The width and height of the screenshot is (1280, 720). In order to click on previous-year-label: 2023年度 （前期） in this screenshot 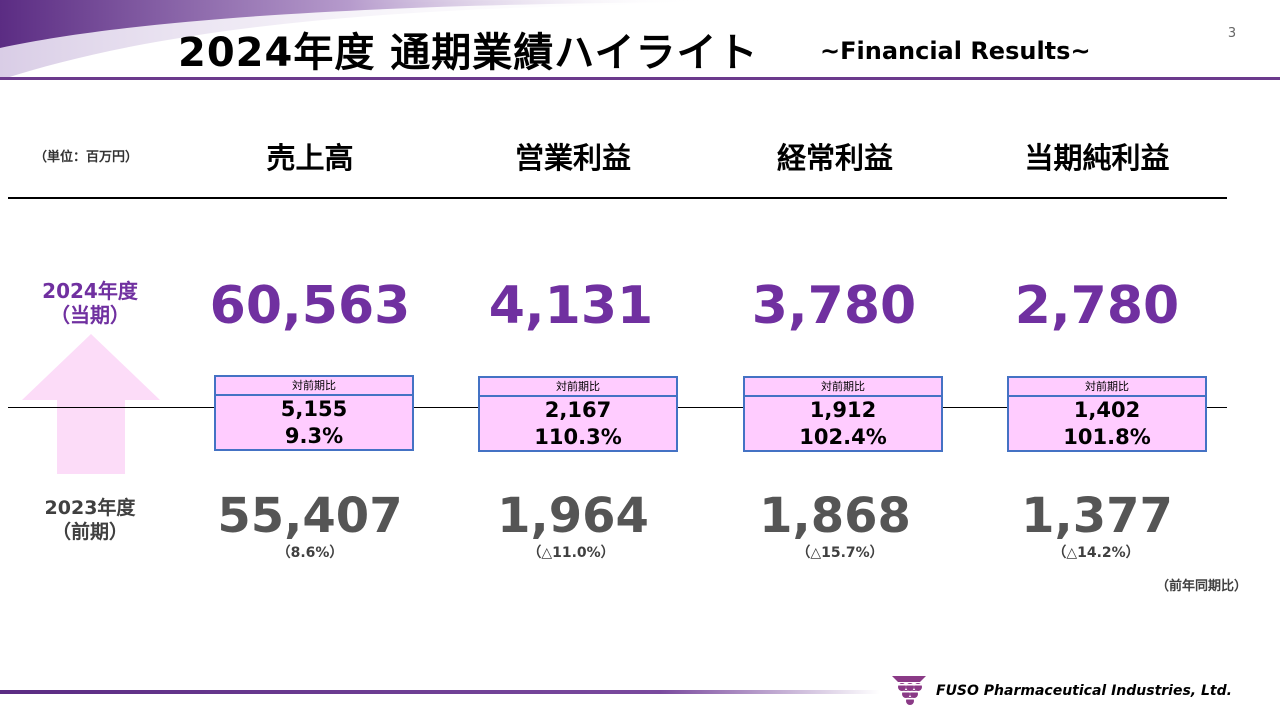, I will do `click(90, 520)`.